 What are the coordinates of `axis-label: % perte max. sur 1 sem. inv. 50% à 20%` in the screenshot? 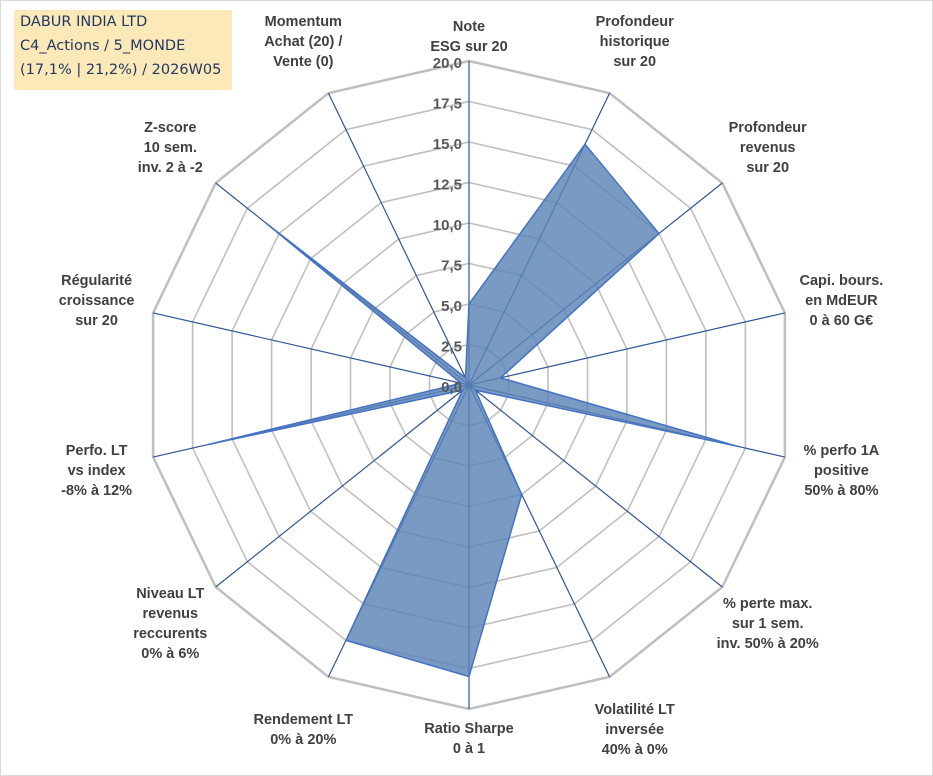 It's located at (768, 624).